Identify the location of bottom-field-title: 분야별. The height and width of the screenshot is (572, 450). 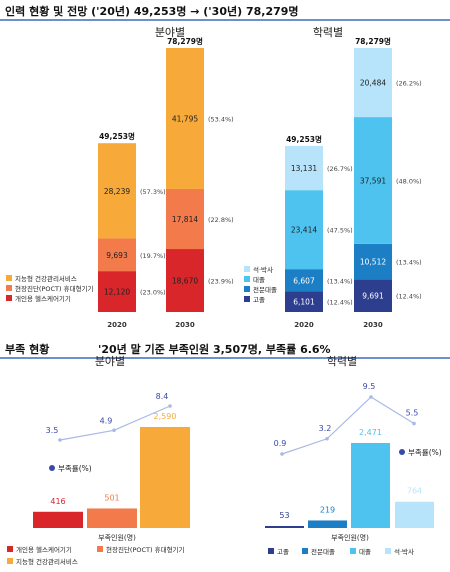
(110, 361).